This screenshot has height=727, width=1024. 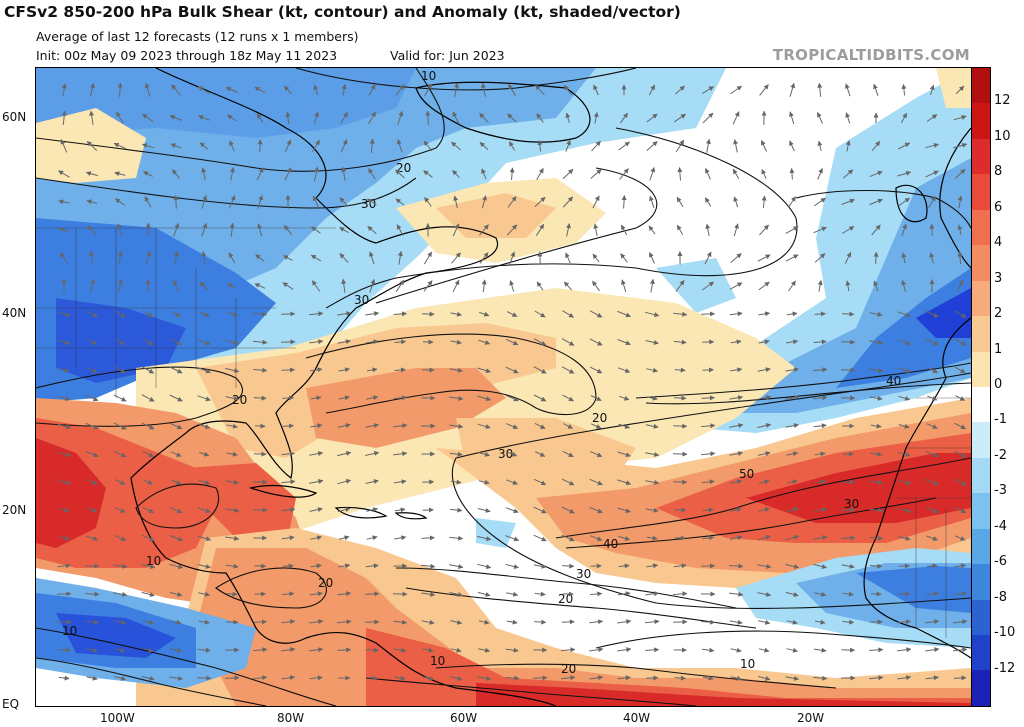 I want to click on contour-label: 10, so click(x=747, y=664).